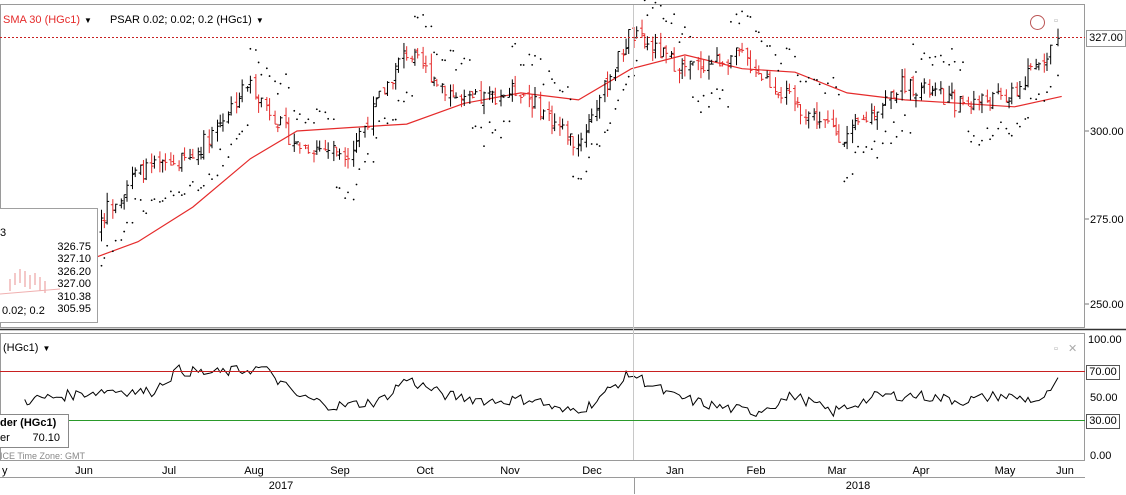  I want to click on month-label: Apr, so click(920, 471).